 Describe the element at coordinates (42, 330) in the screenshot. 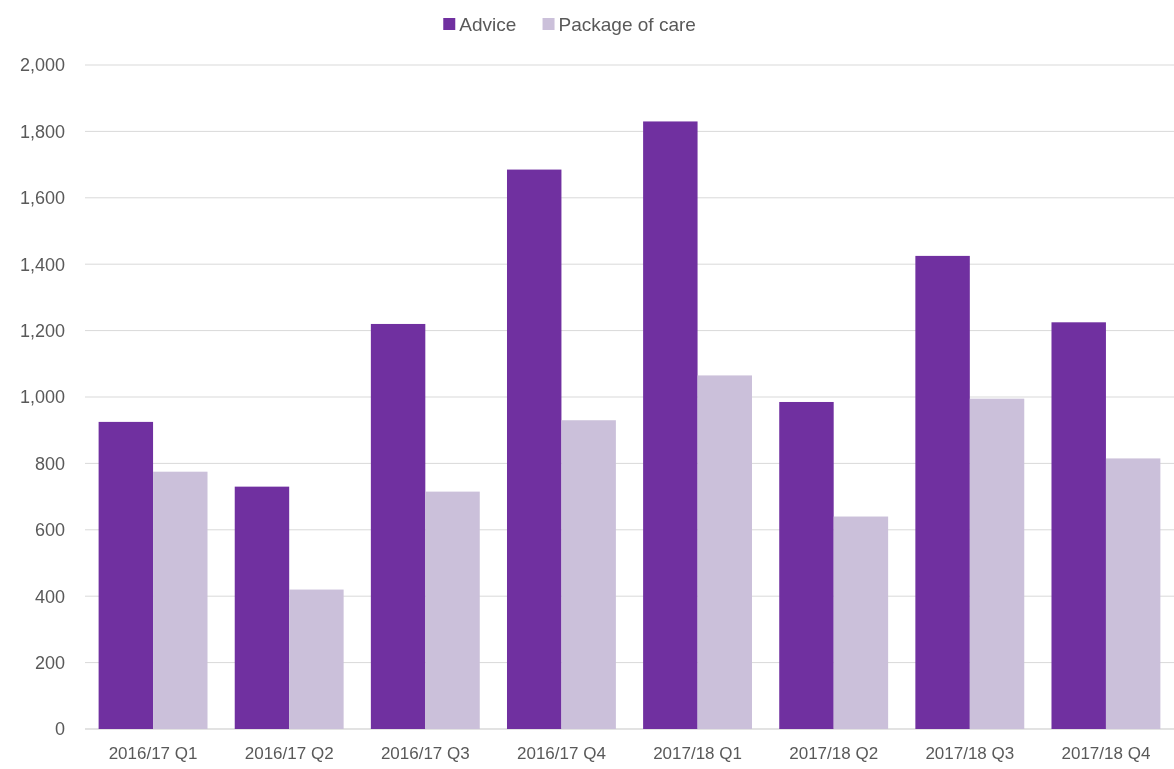

I see `y-tick-label: 1,200` at that location.